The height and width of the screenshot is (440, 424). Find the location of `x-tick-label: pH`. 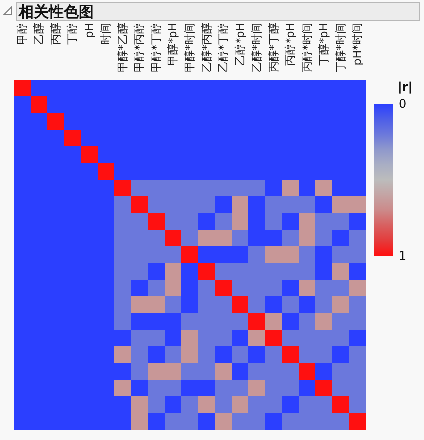

x-tick-label: pH is located at coordinates (89, 30).